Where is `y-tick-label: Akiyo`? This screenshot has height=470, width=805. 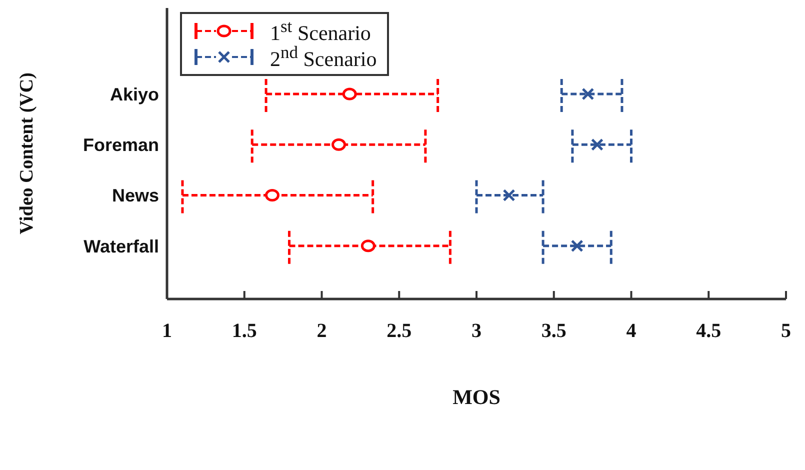
y-tick-label: Akiyo is located at coordinates (134, 94).